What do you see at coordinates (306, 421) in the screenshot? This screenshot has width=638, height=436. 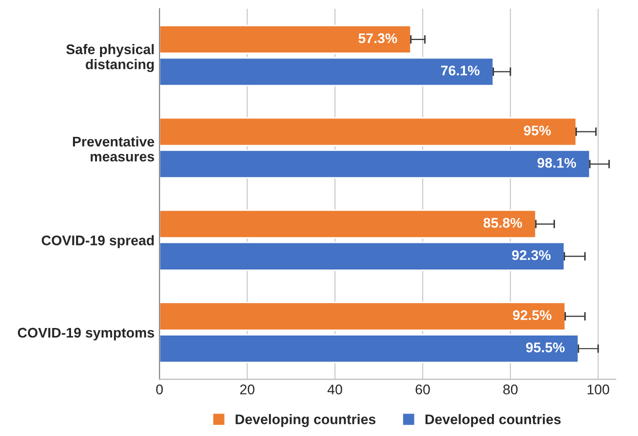 I see `legend-label: Developing countries` at bounding box center [306, 421].